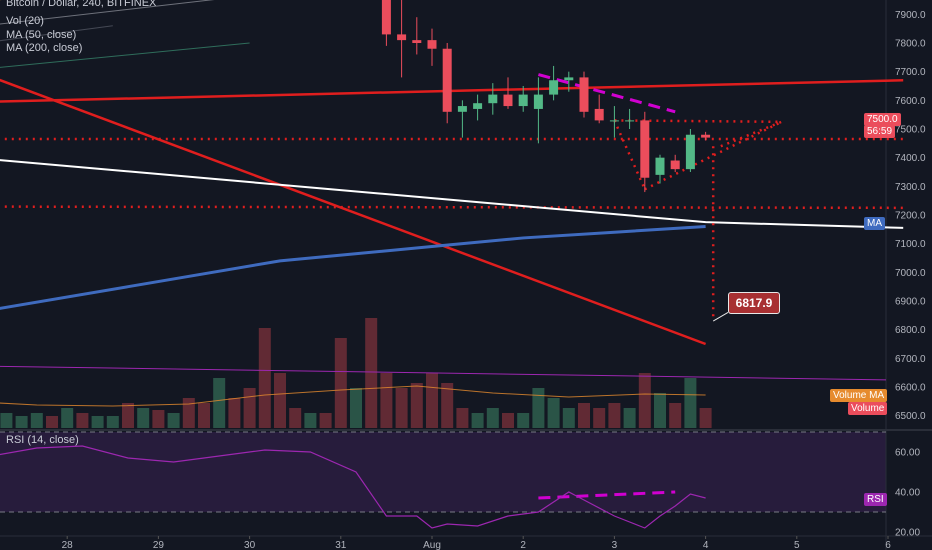 The height and width of the screenshot is (550, 932). What do you see at coordinates (443, 373) in the screenshot?
I see `purple-line` at bounding box center [443, 373].